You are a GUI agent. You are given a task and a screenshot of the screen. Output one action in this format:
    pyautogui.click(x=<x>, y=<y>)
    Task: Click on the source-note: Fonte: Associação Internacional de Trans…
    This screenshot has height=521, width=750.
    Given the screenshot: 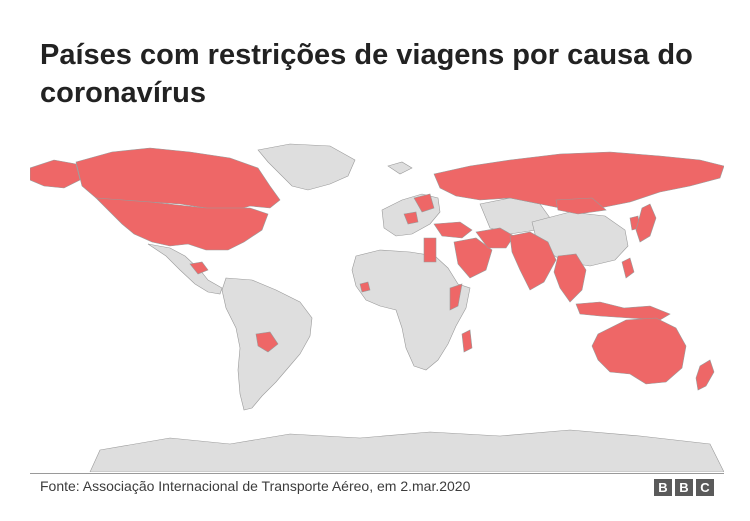 What is the action you would take?
    pyautogui.click(x=255, y=486)
    